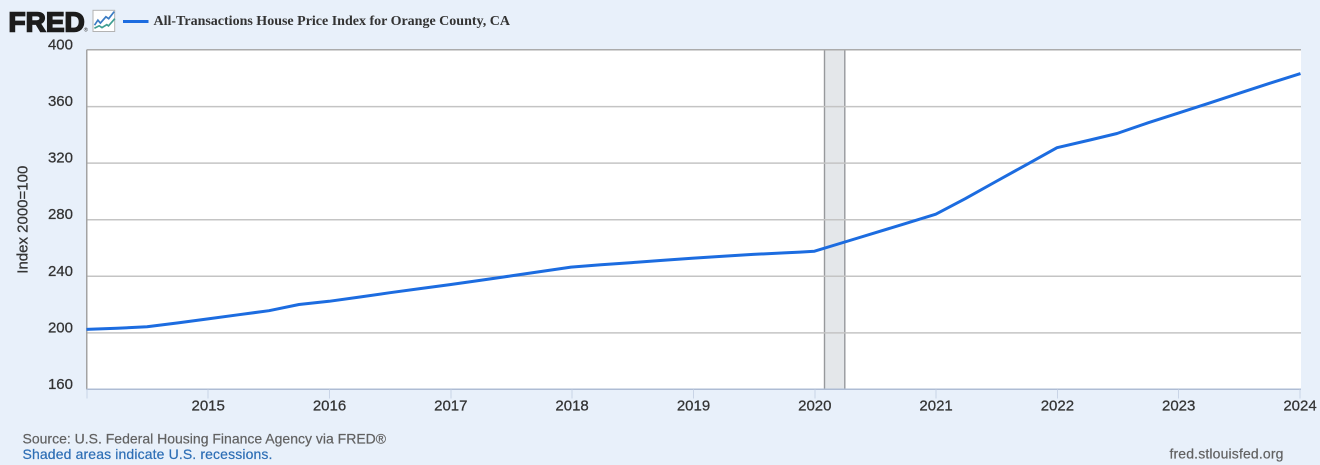  Describe the element at coordinates (935, 406) in the screenshot. I see `svg-text: 2021` at that location.